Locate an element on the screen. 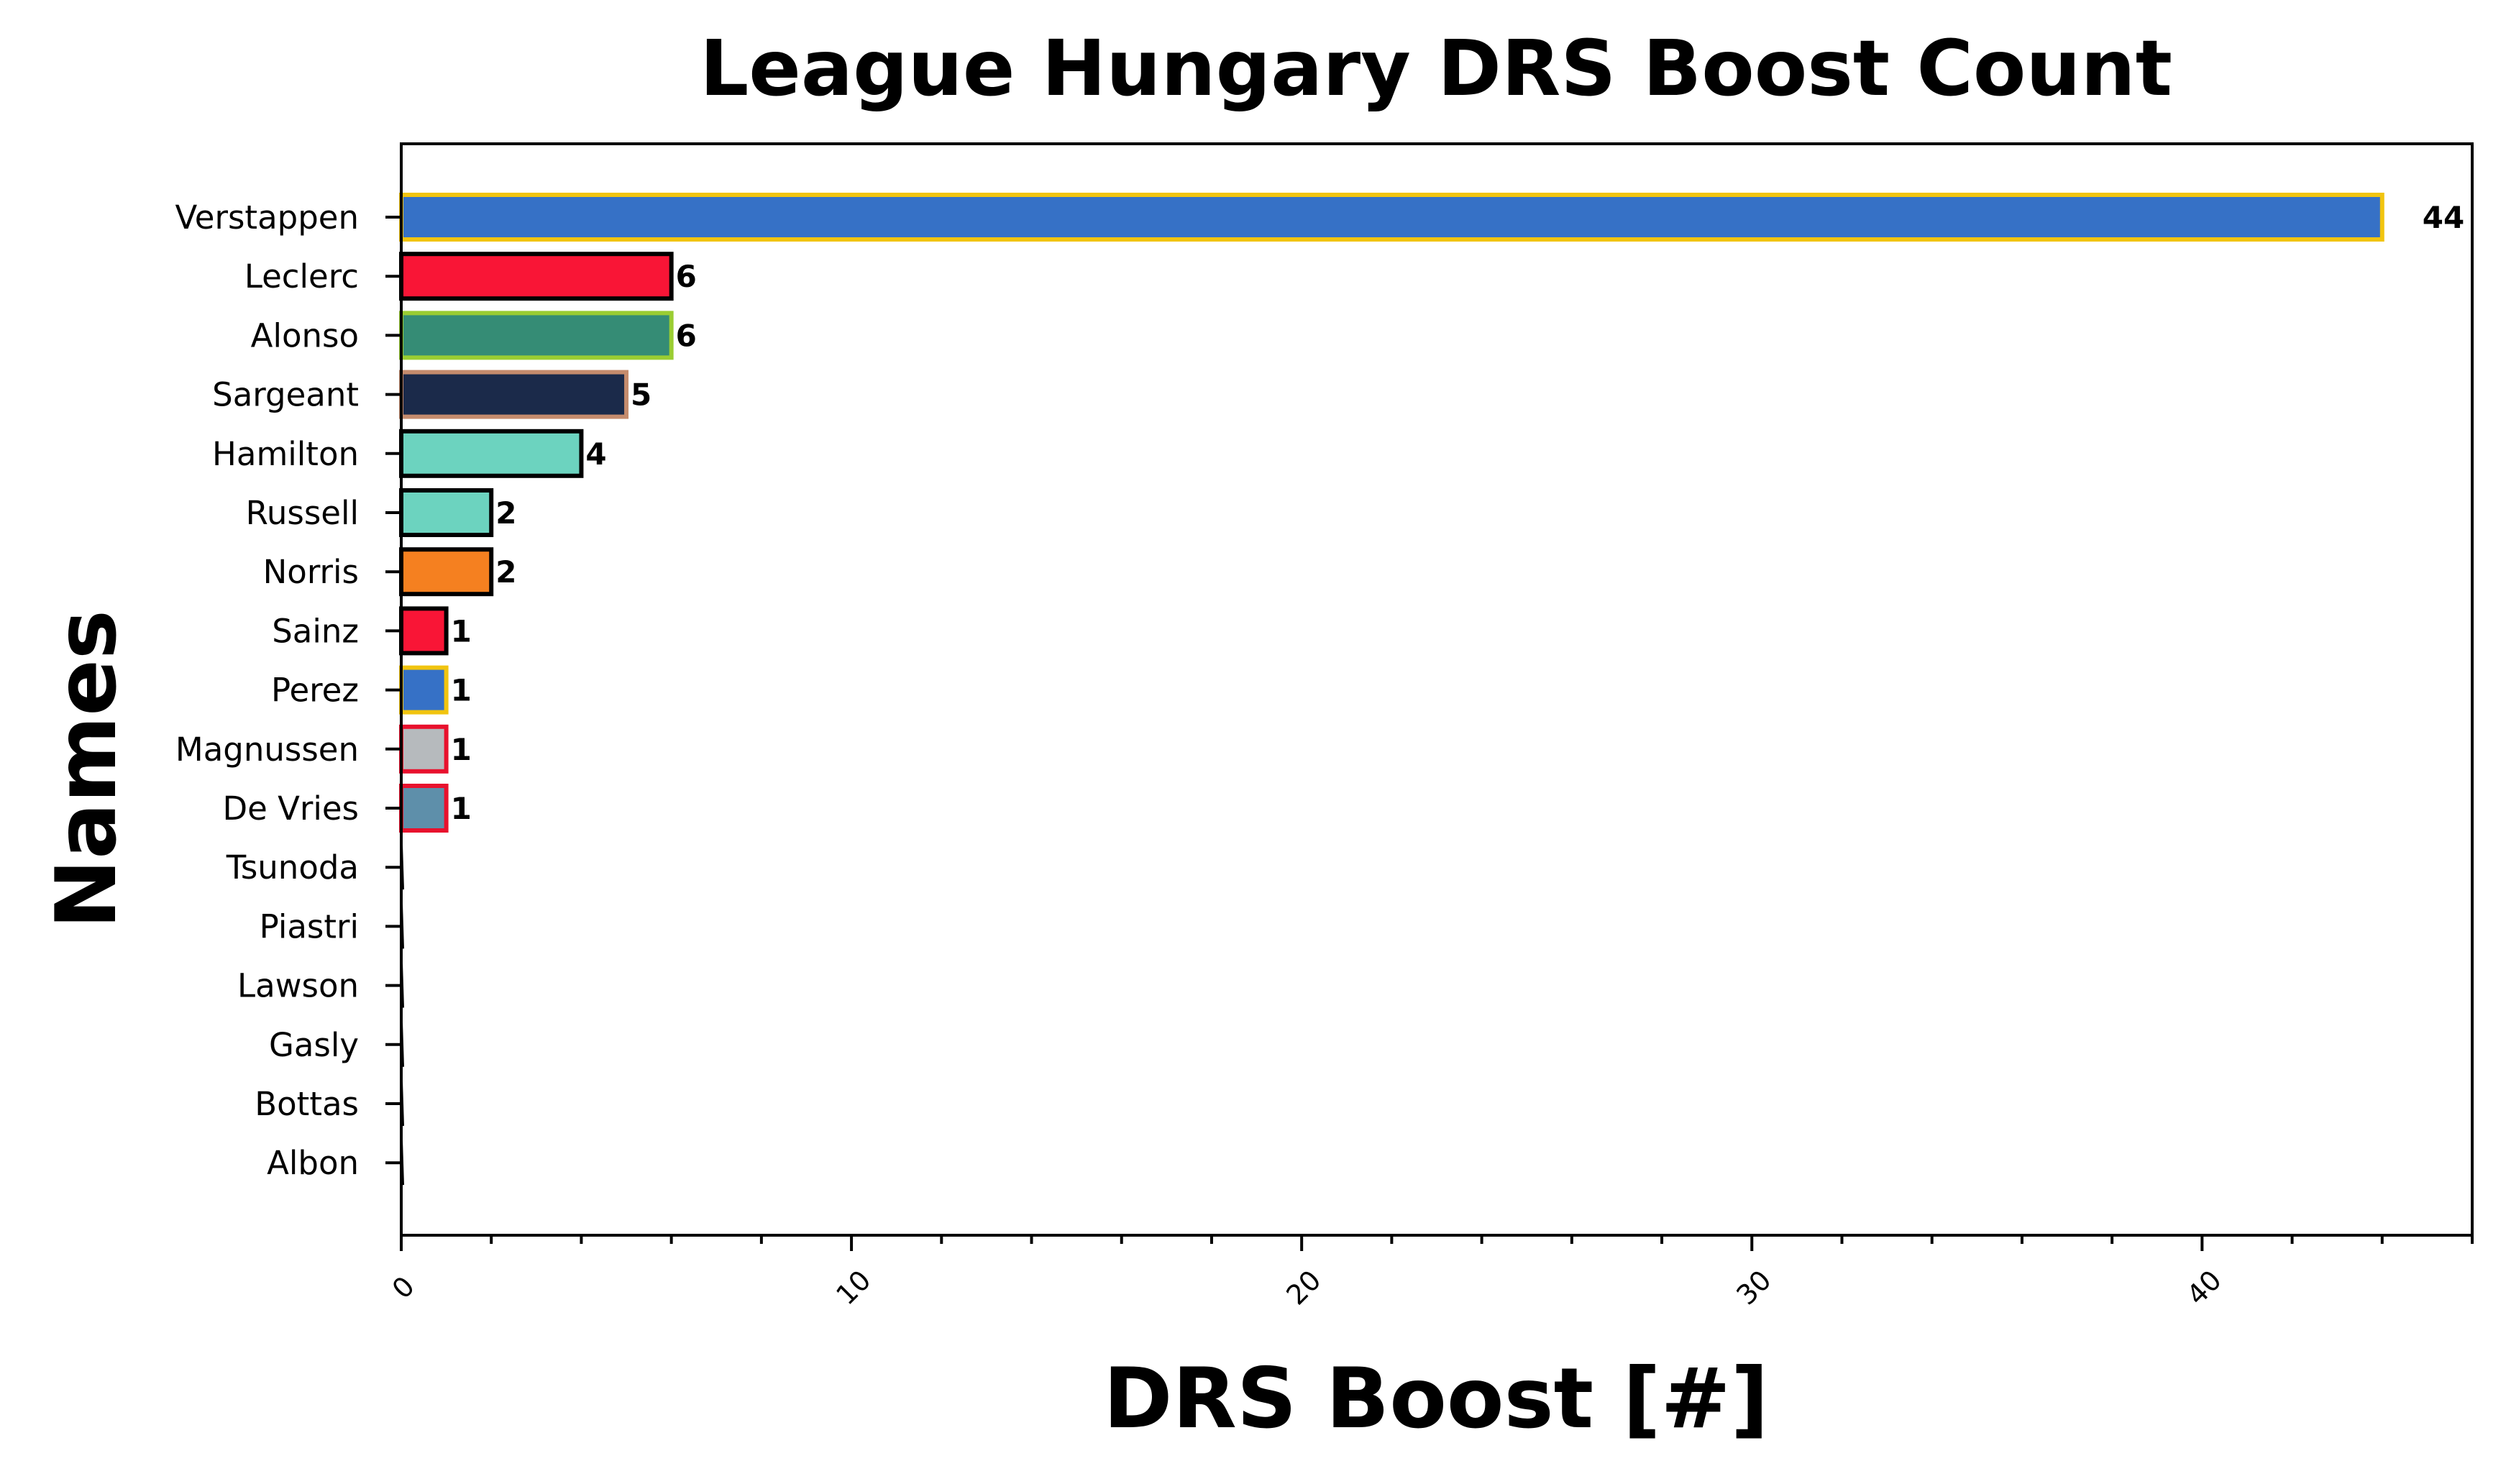 This screenshot has height=1484, width=2506. bar-leclerc is located at coordinates (536, 276).